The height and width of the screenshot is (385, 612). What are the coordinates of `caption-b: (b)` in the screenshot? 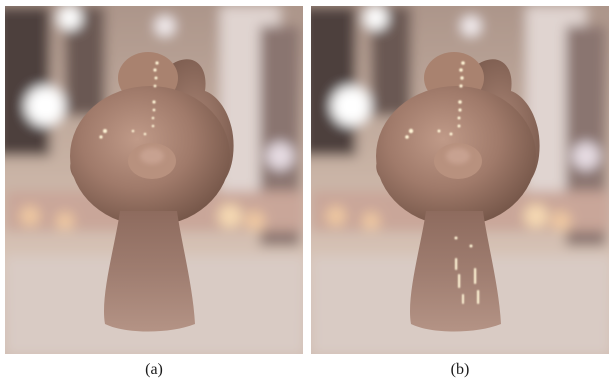 It's located at (460, 369).